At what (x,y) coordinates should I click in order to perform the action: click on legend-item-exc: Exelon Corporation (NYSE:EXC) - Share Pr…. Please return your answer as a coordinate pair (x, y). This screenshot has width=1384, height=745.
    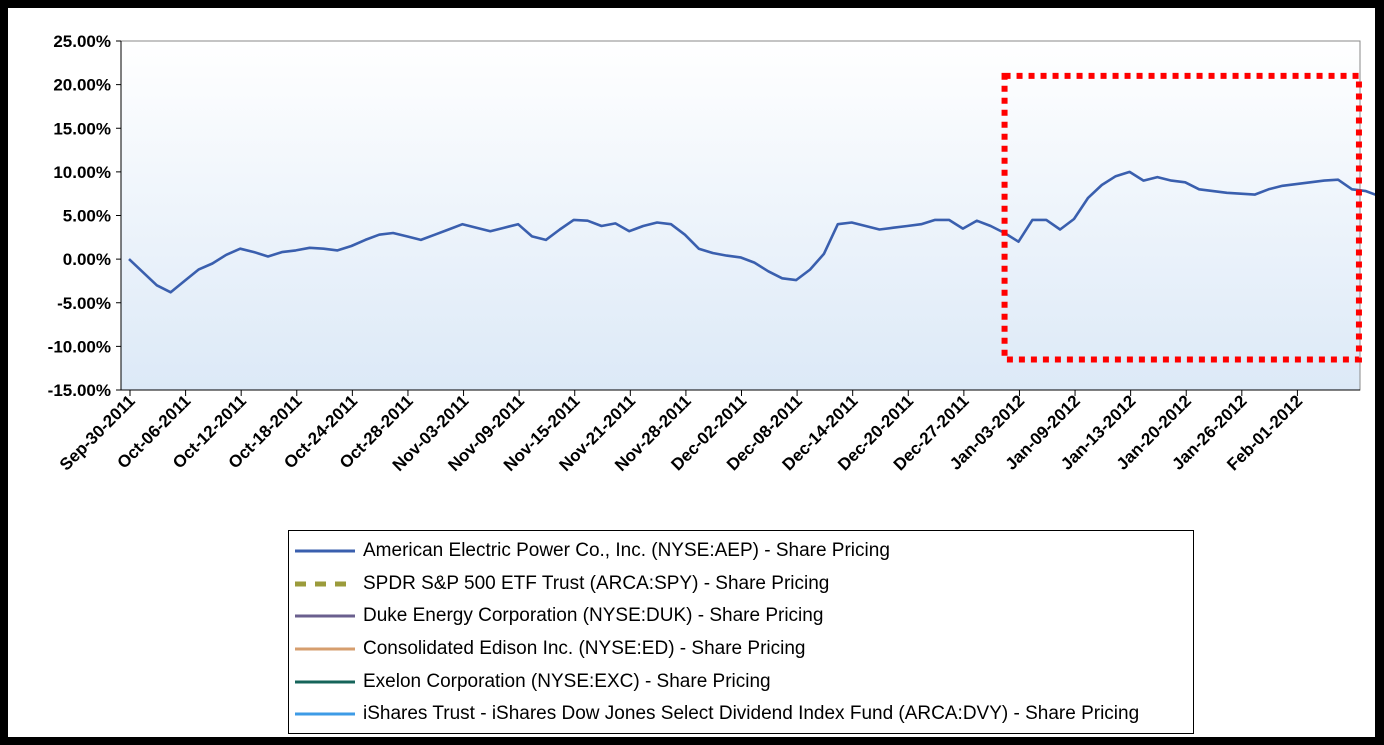
    Looking at the image, I should click on (741, 681).